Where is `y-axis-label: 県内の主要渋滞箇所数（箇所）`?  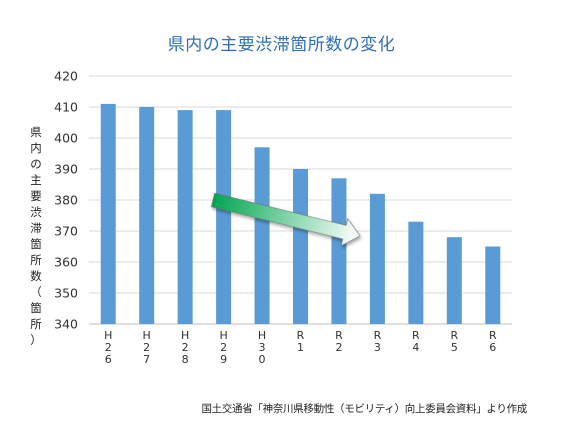 y-axis-label: 県内の主要渋滞箇所数（箇所） is located at coordinates (36, 236).